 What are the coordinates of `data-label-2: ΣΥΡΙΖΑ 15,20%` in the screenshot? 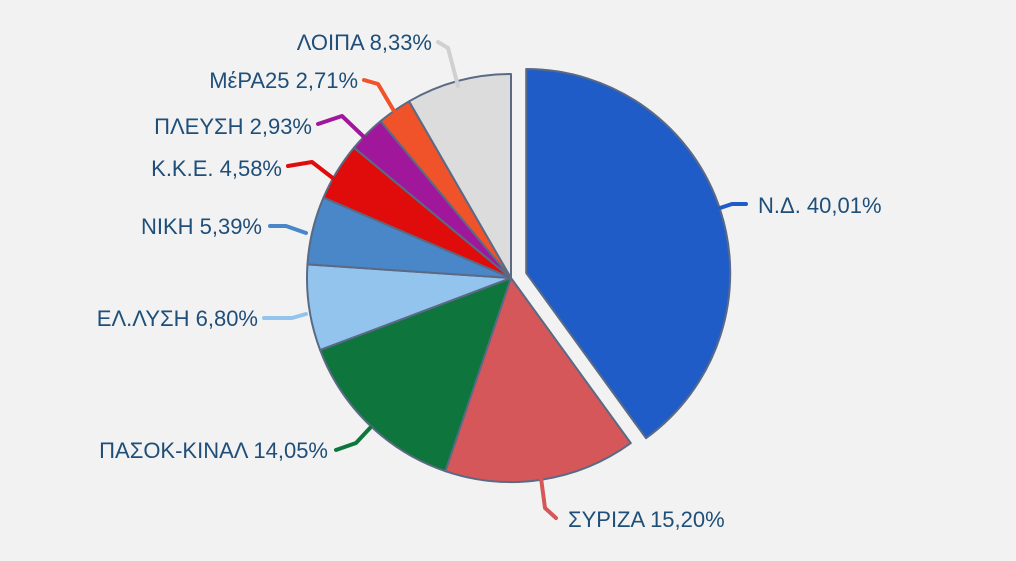 It's located at (646, 519).